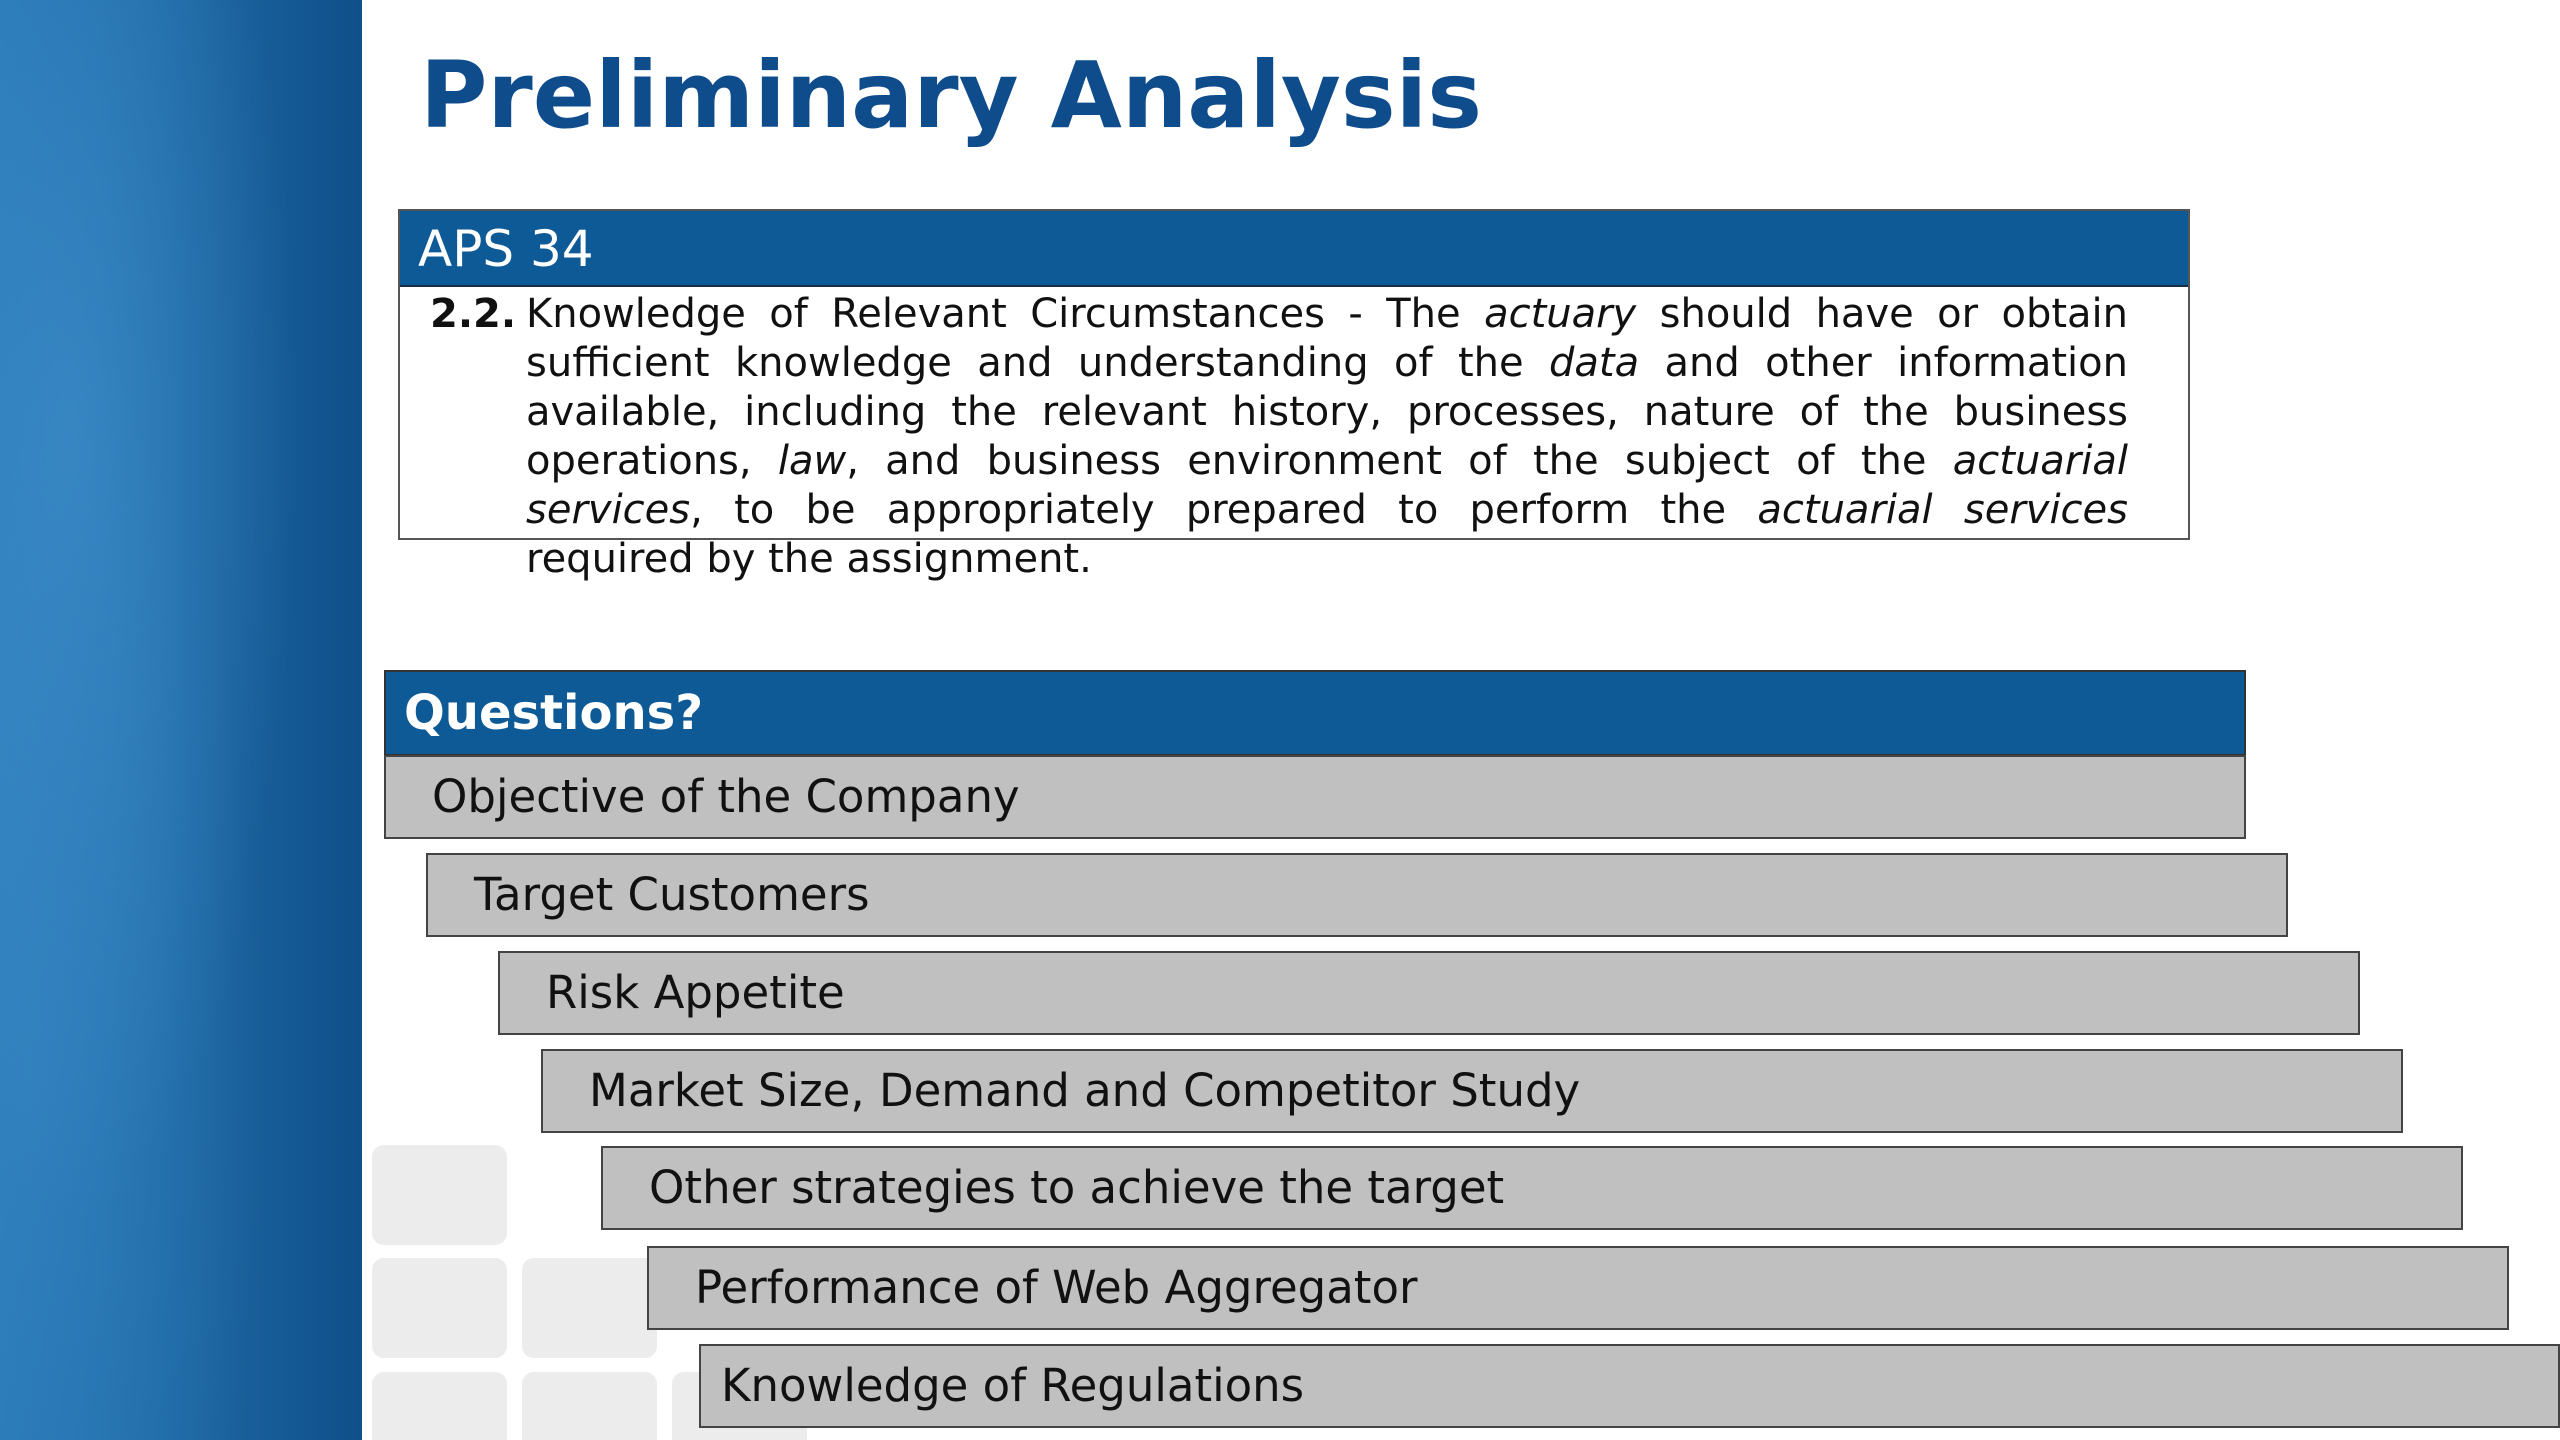  What do you see at coordinates (1429, 993) in the screenshot?
I see `question-item: Risk Appetite` at bounding box center [1429, 993].